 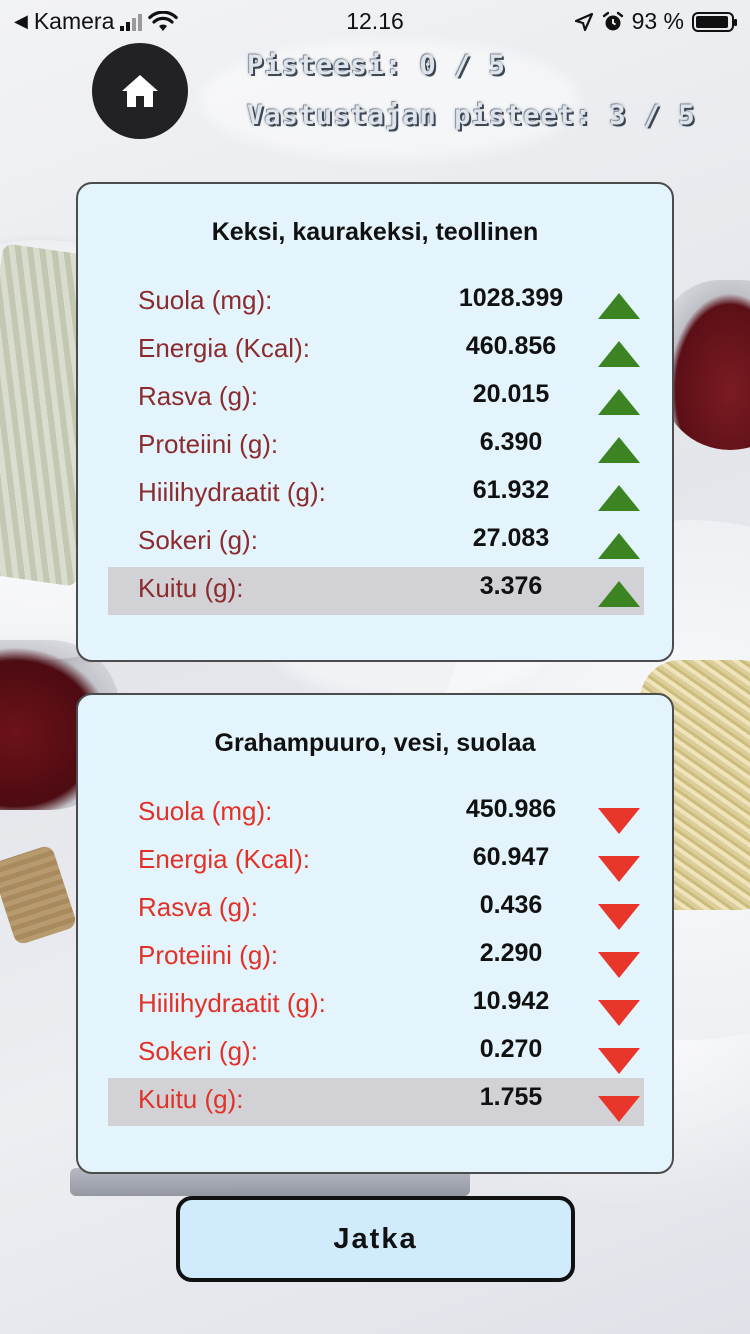 What do you see at coordinates (511, 490) in the screenshot?
I see `nutrient-value: 61.932` at bounding box center [511, 490].